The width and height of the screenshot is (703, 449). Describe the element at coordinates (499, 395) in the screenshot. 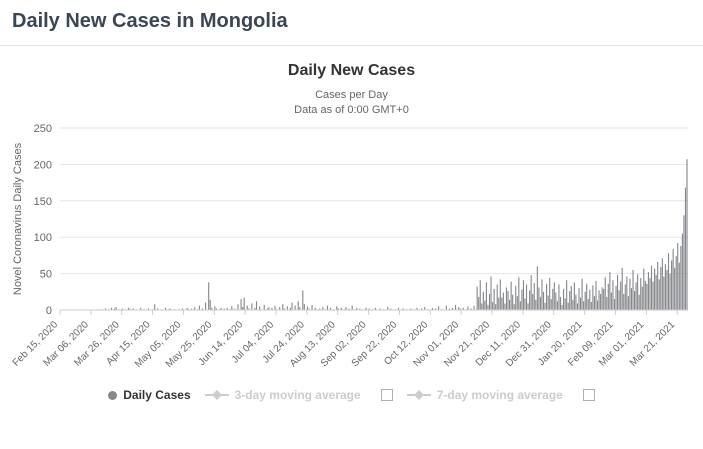

I see `legend-label-7day-moving-average: 7-day moving average` at that location.